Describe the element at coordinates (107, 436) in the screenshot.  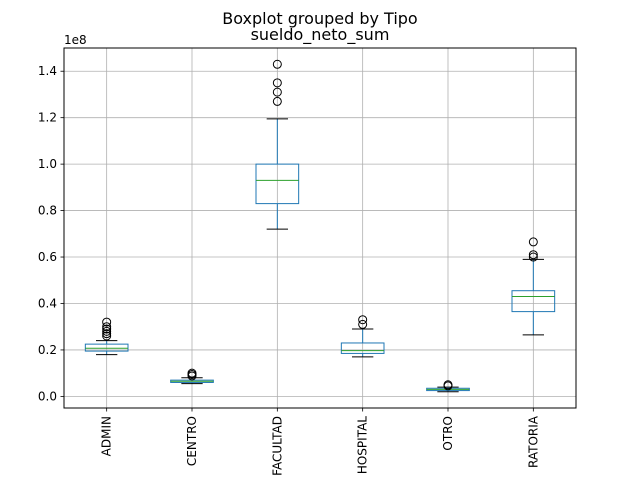
I see `x-tick-label: ADMIN` at that location.